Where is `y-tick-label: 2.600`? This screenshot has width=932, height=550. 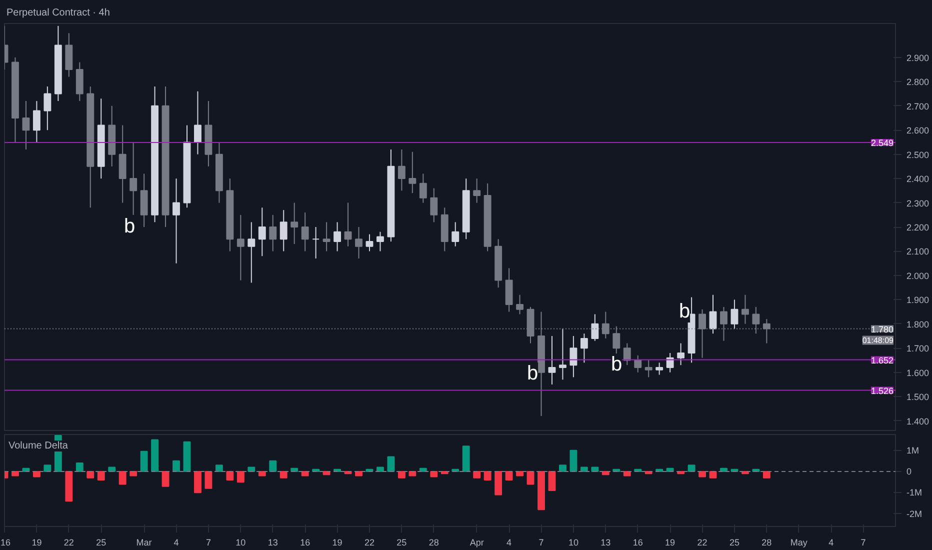 y-tick-label: 2.600 is located at coordinates (918, 131).